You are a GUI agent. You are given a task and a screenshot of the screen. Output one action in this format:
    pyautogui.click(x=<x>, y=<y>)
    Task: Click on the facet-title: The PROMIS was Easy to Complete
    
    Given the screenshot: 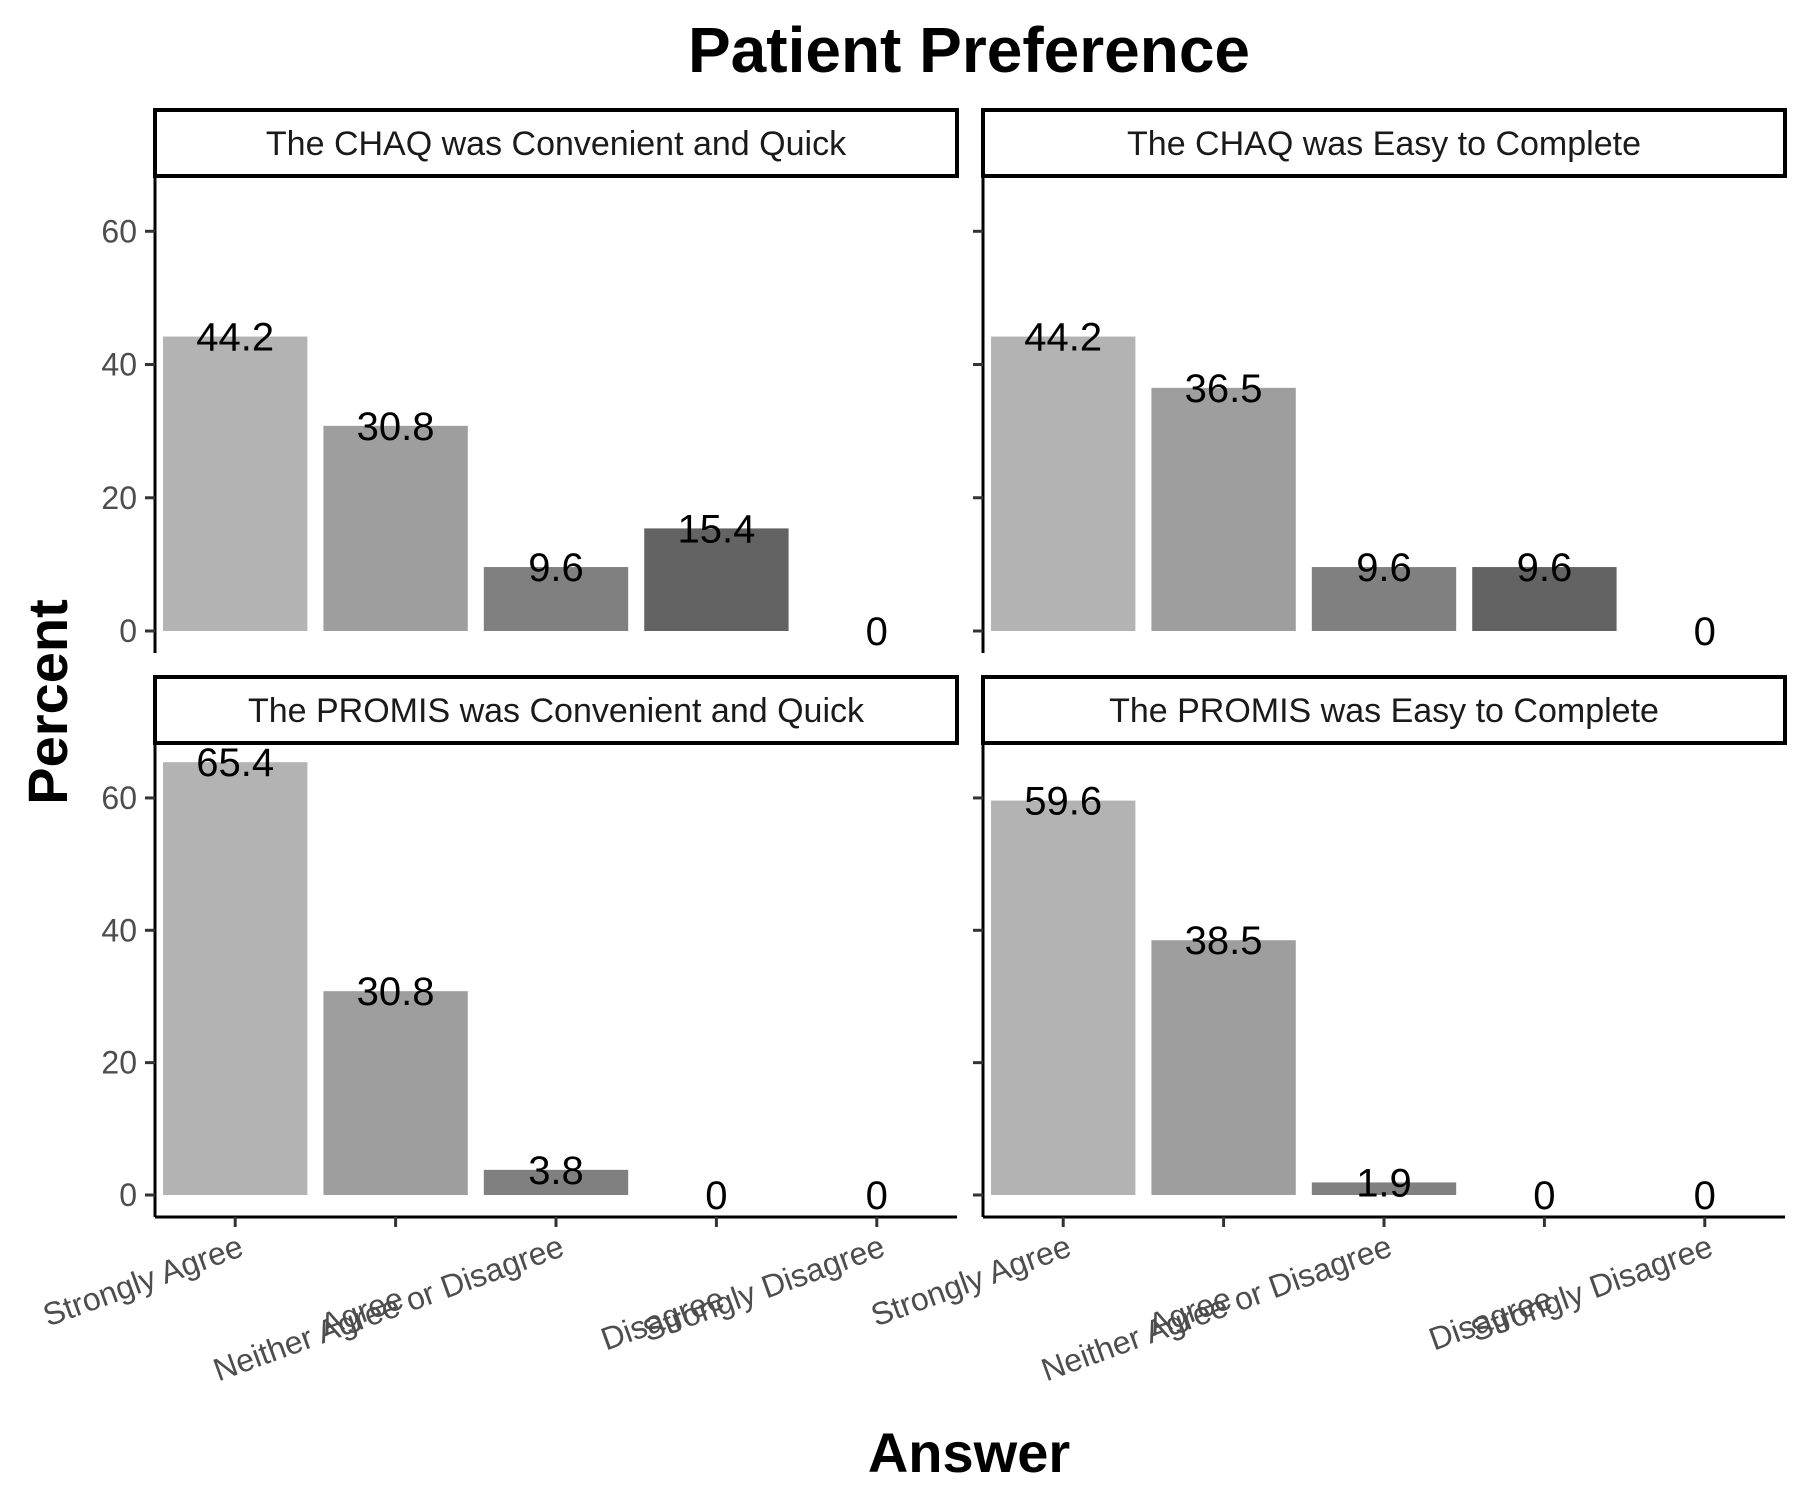 What is the action you would take?
    pyautogui.click(x=1384, y=711)
    